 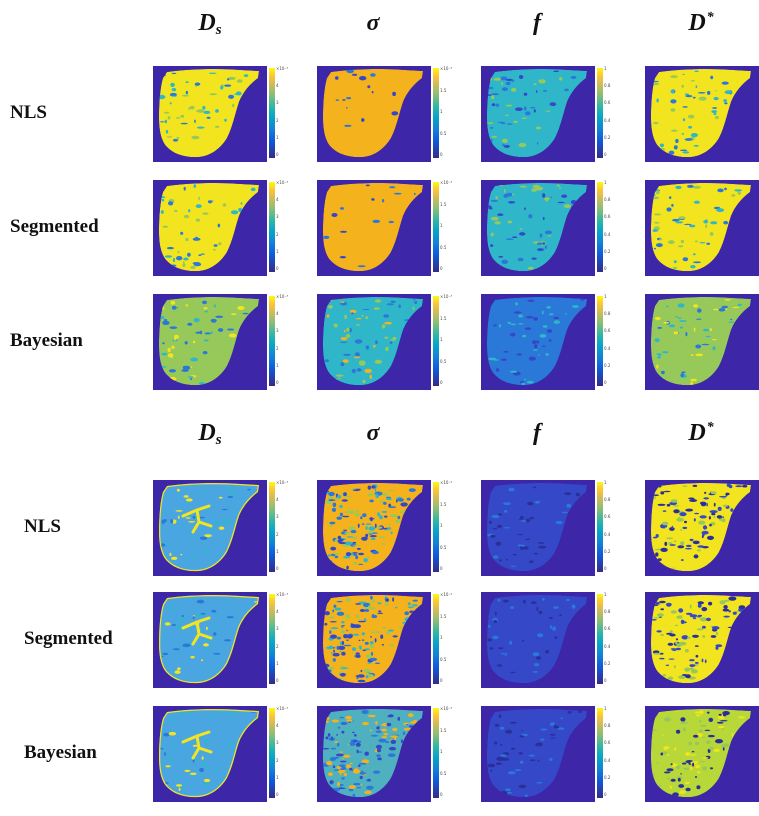 What do you see at coordinates (700, 433) in the screenshot?
I see `column-title: D*` at bounding box center [700, 433].